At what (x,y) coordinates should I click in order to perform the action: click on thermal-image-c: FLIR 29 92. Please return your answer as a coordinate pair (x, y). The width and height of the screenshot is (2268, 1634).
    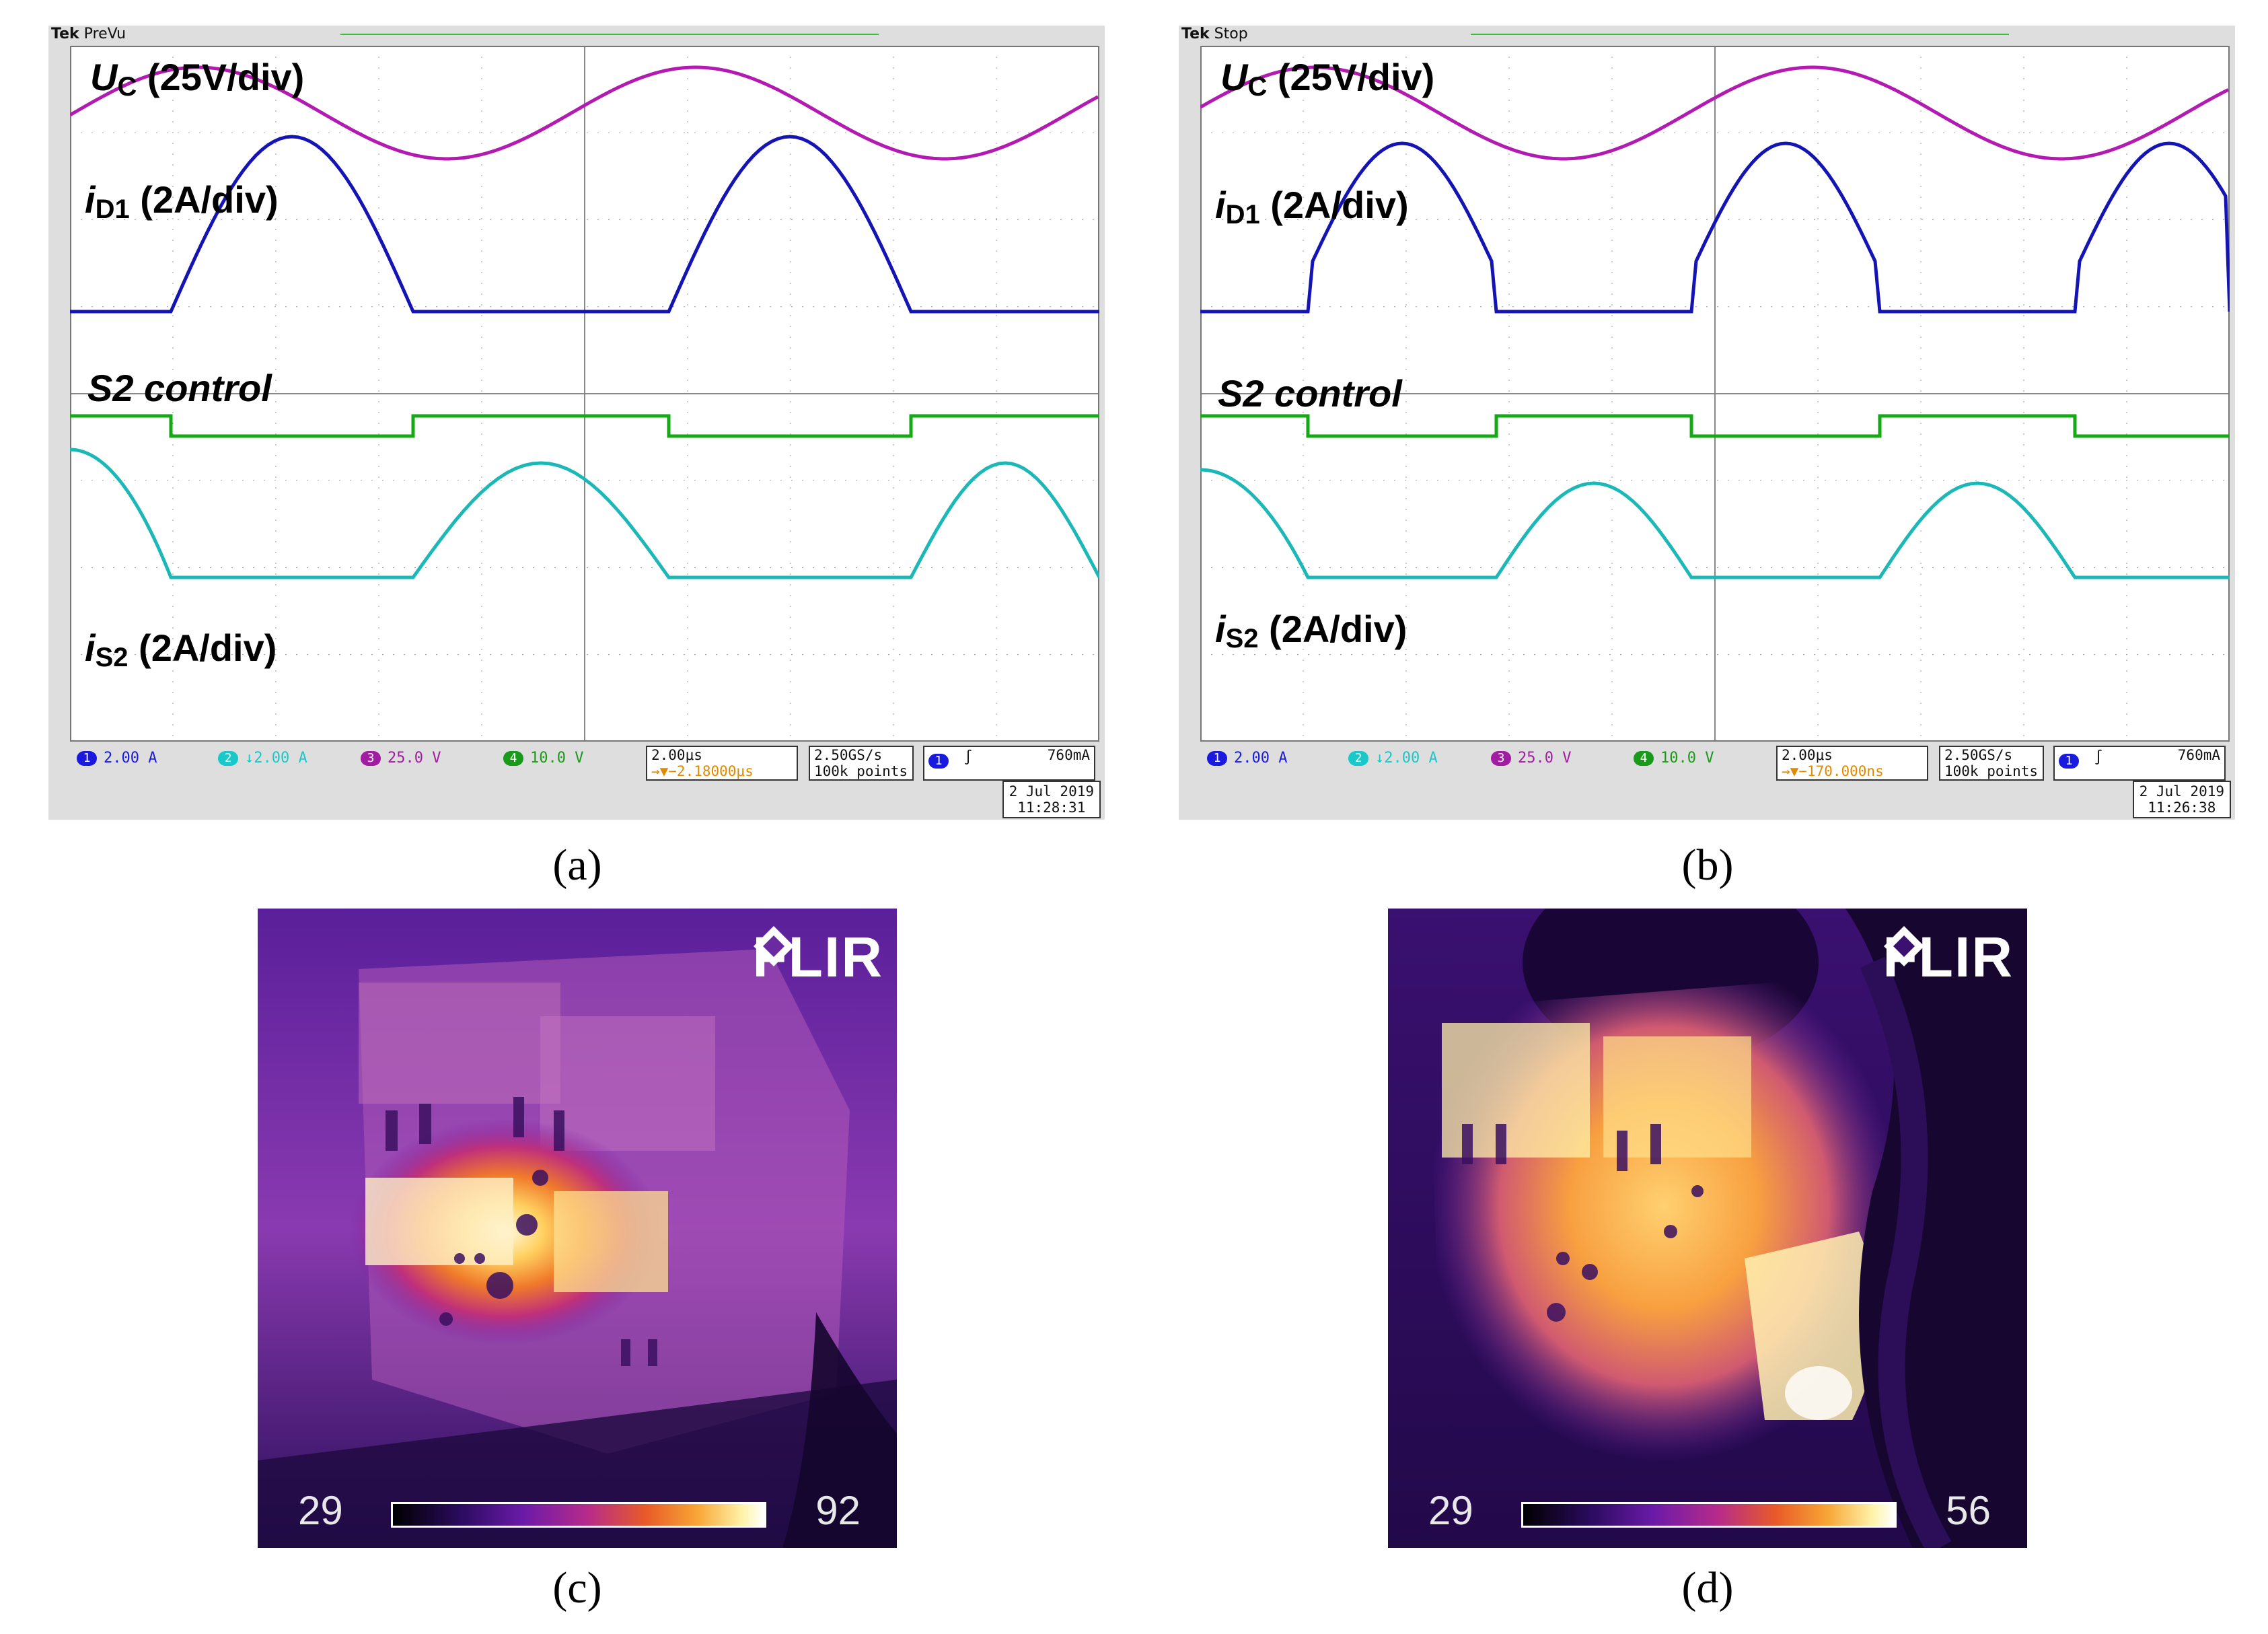
    Looking at the image, I should click on (577, 1228).